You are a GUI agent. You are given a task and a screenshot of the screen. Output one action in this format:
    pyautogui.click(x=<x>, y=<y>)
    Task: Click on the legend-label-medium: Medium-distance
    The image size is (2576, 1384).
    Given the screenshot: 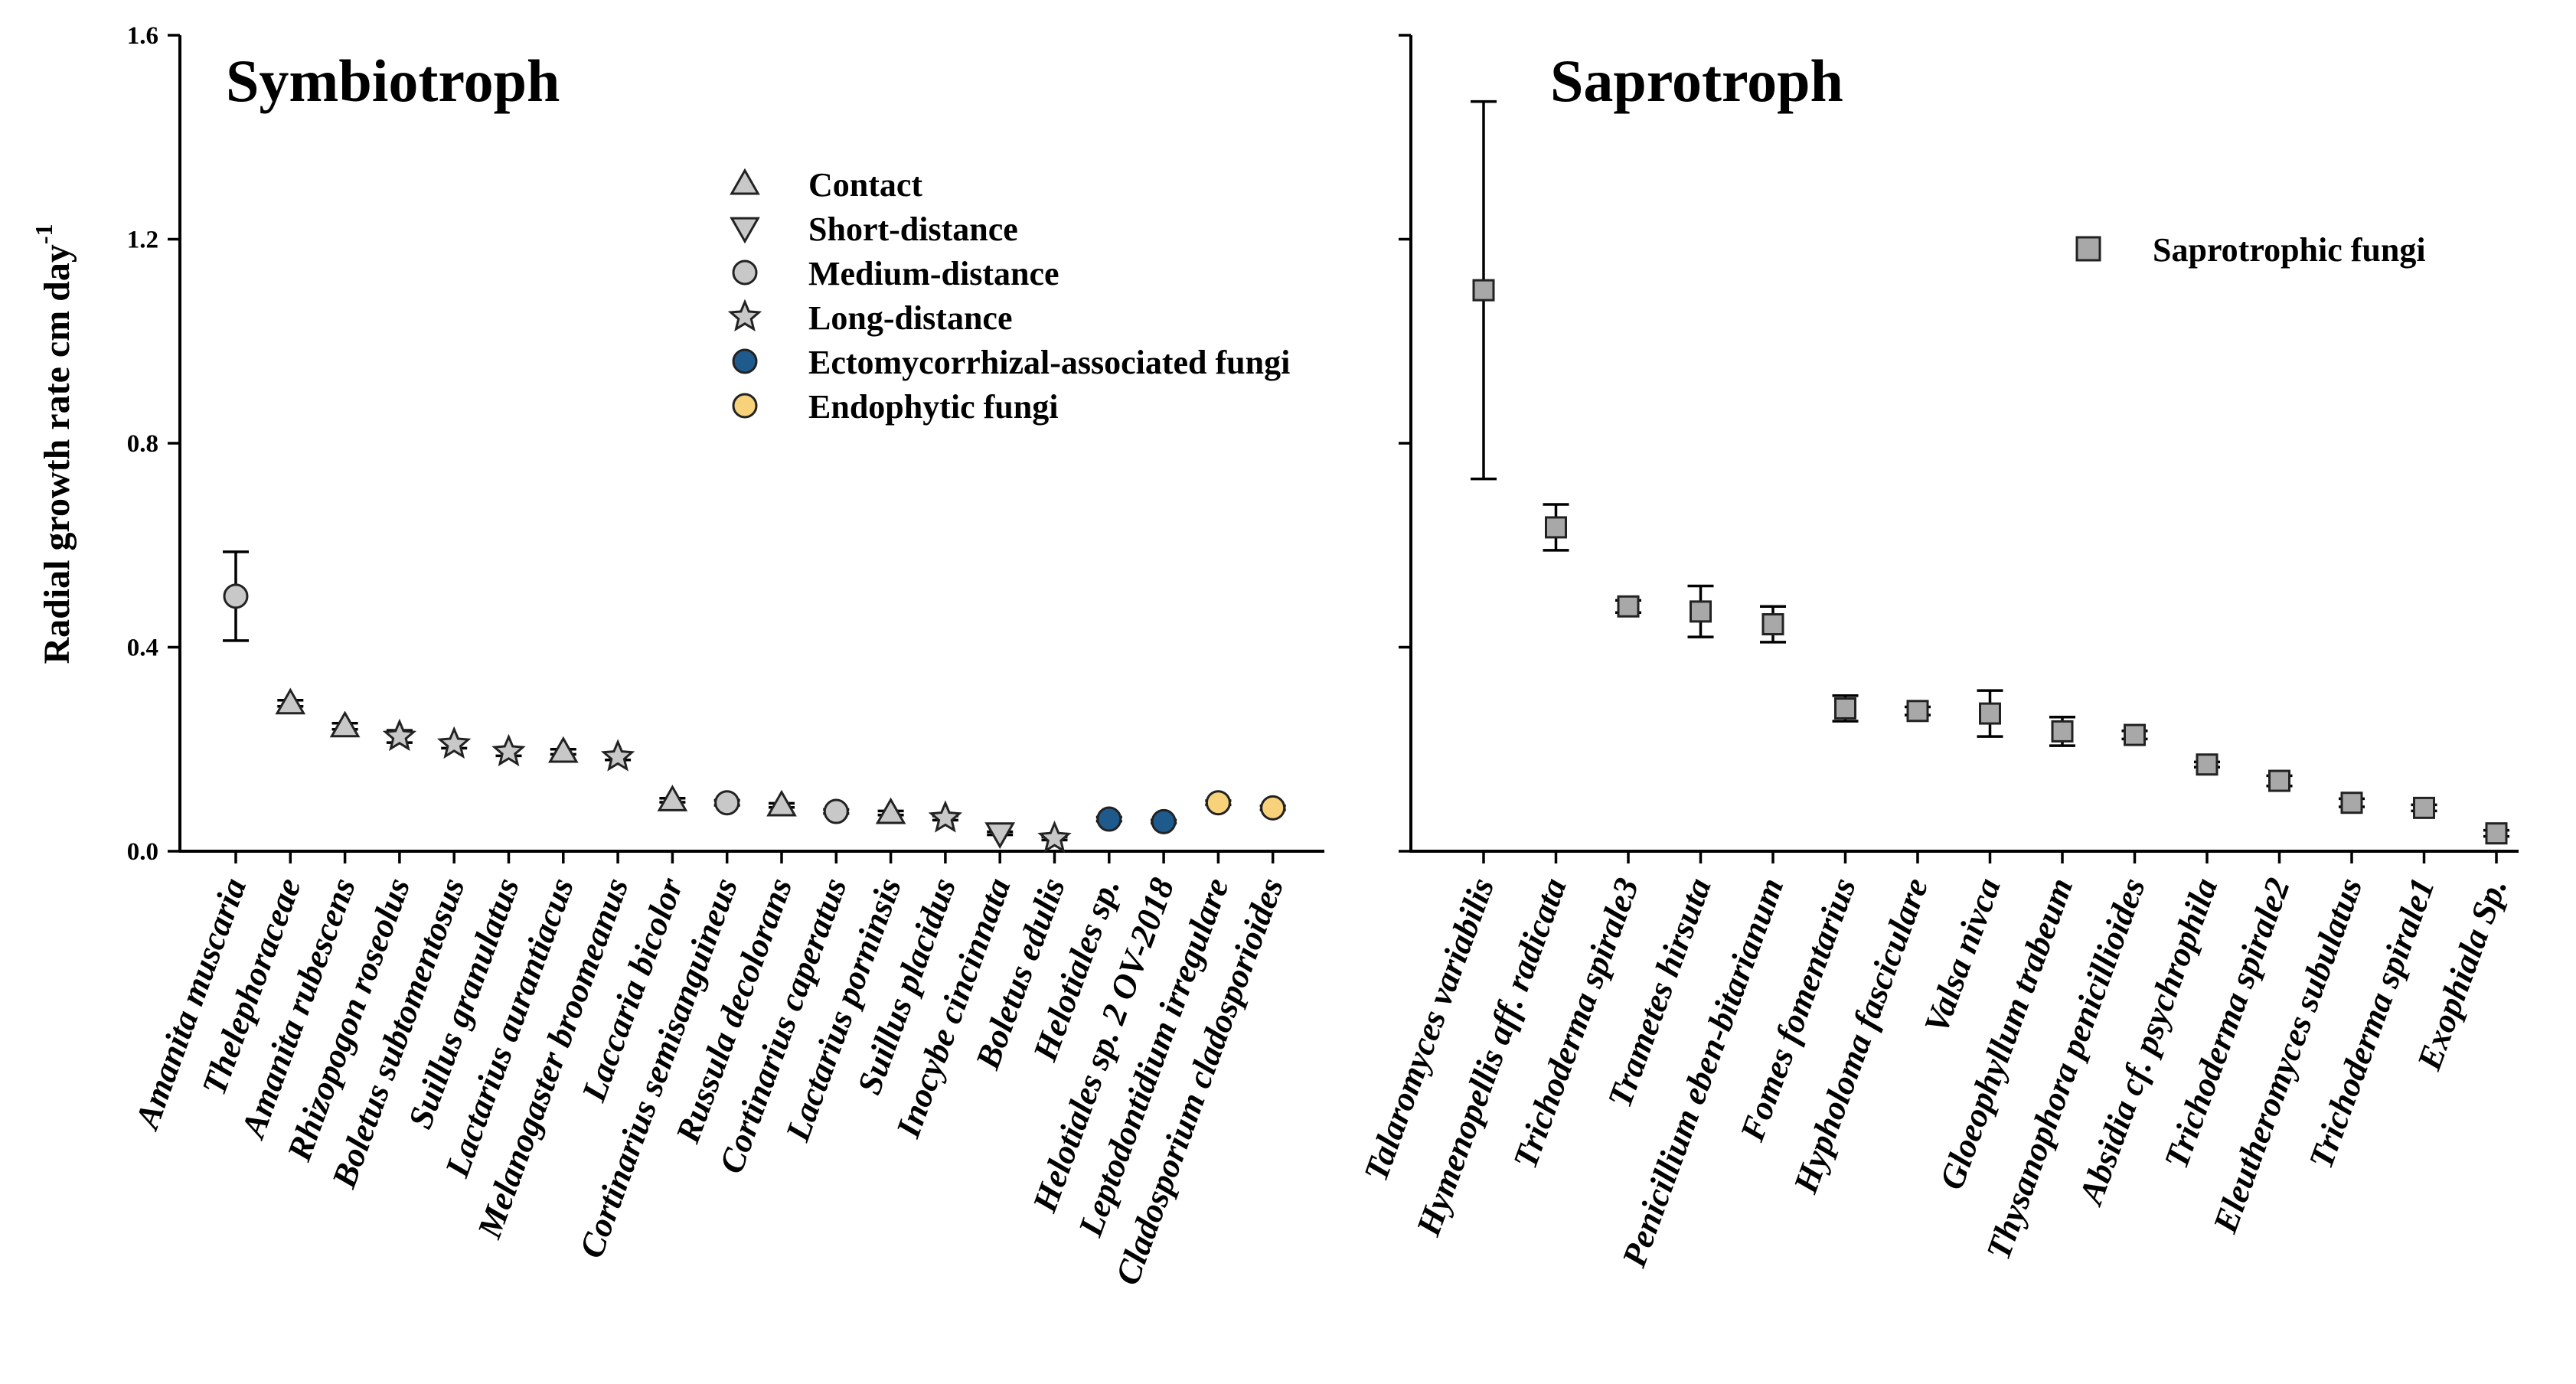 What is the action you would take?
    pyautogui.click(x=933, y=273)
    